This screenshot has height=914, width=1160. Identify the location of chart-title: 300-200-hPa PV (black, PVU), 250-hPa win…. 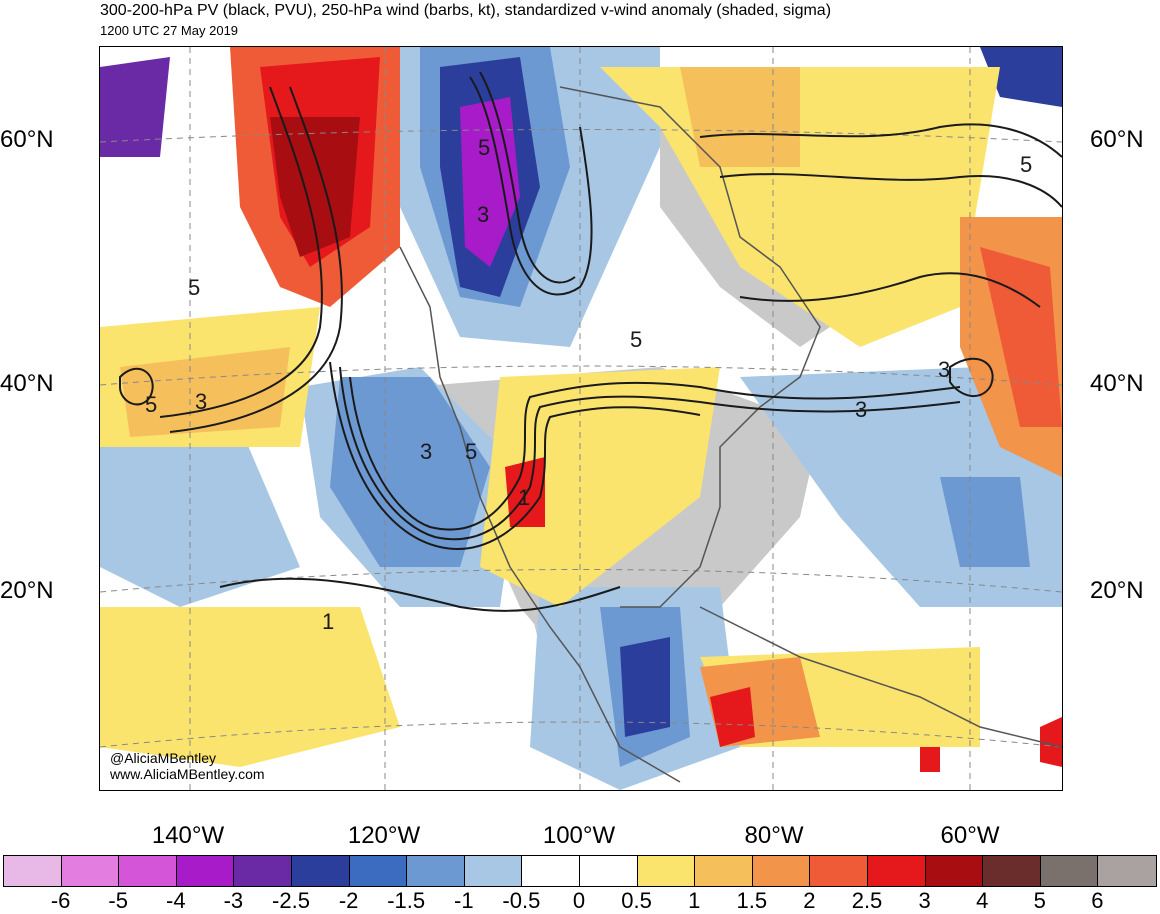
(466, 10).